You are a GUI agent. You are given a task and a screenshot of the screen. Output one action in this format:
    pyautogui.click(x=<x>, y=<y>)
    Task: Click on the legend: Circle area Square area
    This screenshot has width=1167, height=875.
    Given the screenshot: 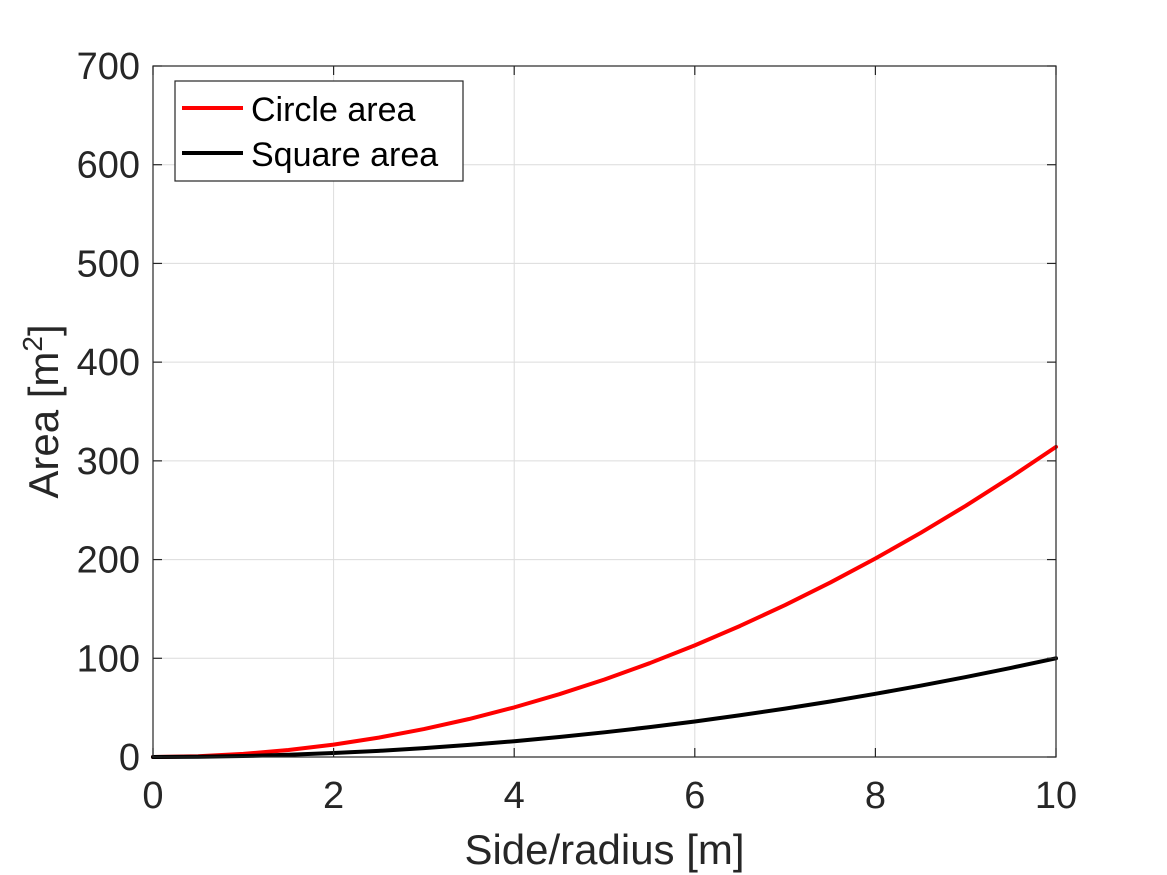 What is the action you would take?
    pyautogui.click(x=319, y=131)
    